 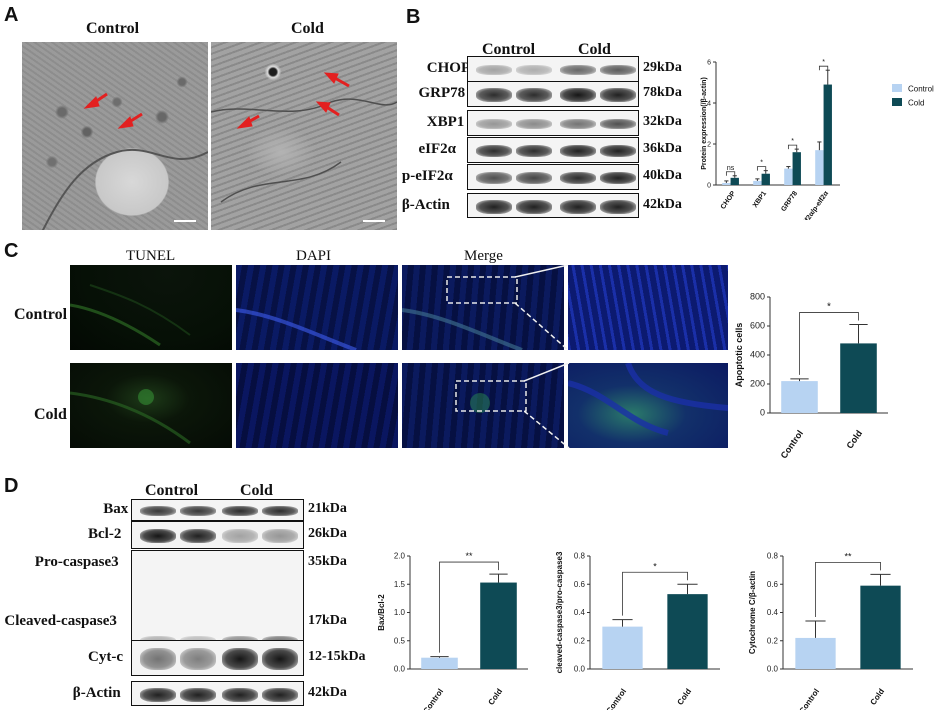 What do you see at coordinates (41, 314) in the screenshot?
I see `row-label-control: Control` at bounding box center [41, 314].